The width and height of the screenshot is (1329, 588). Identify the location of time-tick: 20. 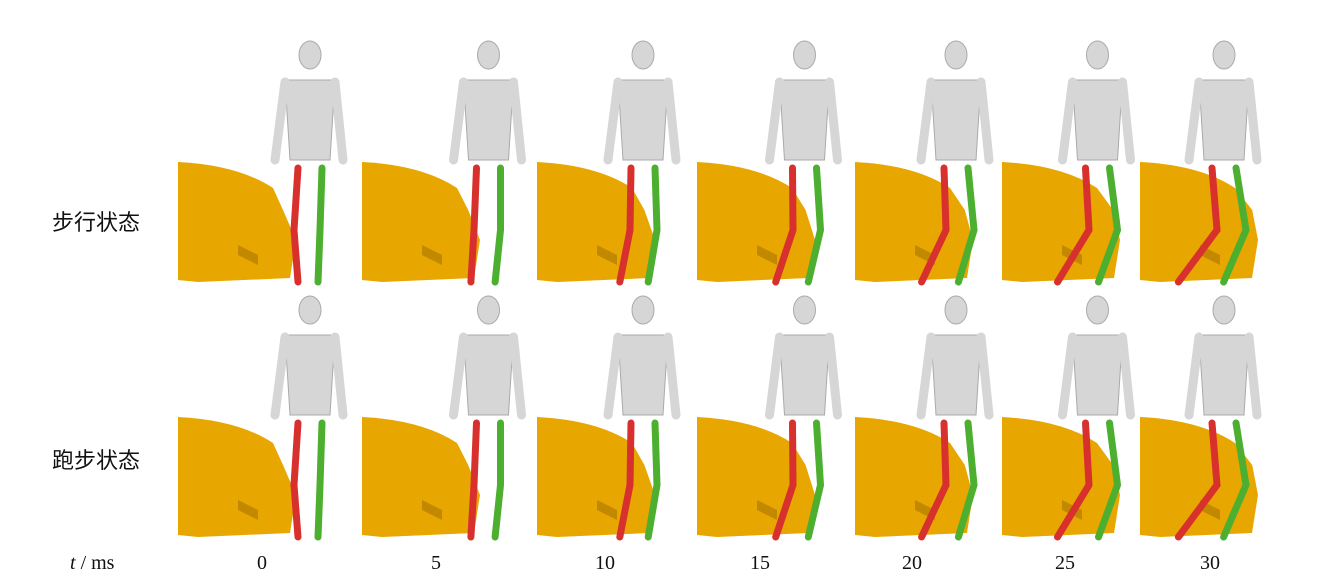
(912, 563).